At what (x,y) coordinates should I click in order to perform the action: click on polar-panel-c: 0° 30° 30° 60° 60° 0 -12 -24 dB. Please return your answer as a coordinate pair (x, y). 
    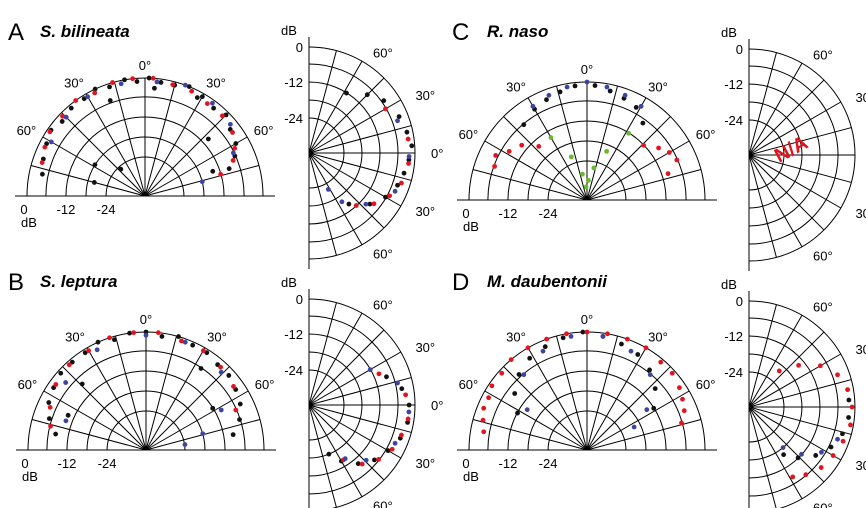
    Looking at the image, I should click on (587, 148).